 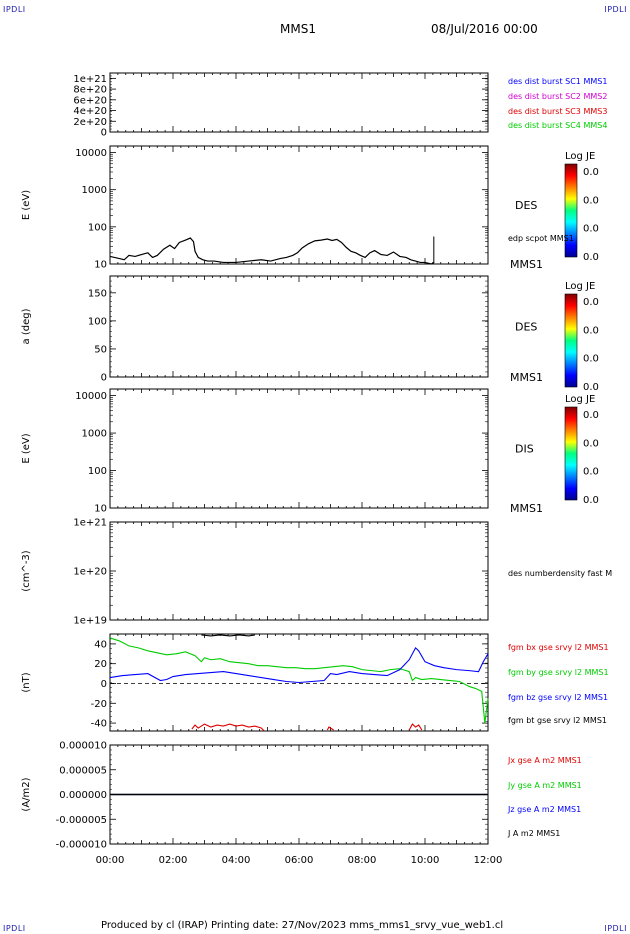 I want to click on y-tick-label: 8e+20, so click(x=90, y=90).